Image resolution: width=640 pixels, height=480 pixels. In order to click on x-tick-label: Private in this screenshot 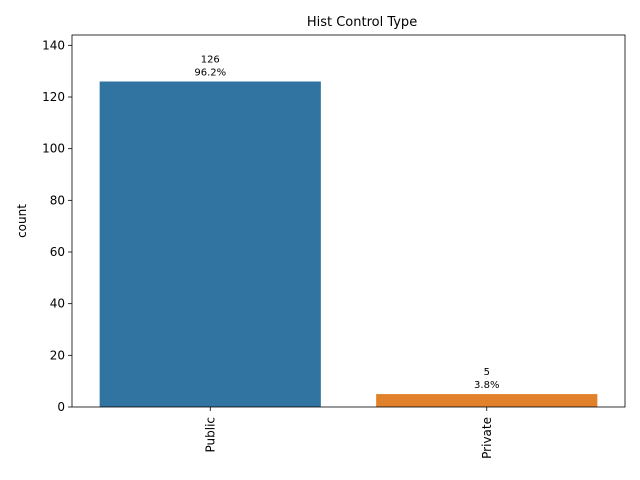, I will do `click(487, 438)`.